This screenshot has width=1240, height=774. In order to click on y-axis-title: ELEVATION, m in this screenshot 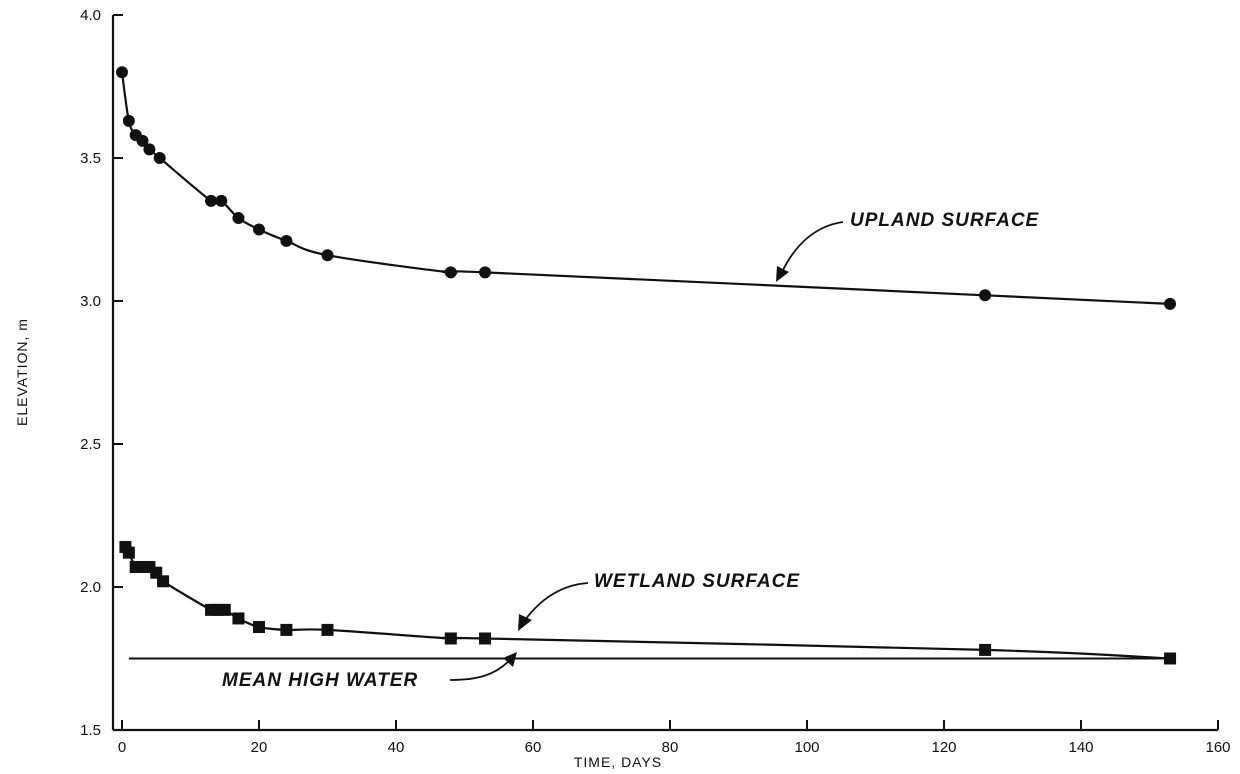, I will do `click(22, 372)`.